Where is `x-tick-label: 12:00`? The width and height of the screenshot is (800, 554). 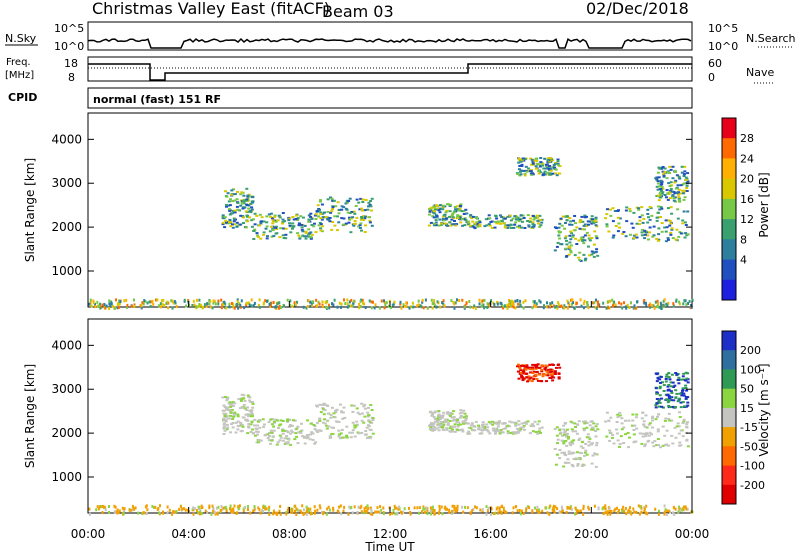 x-tick-label: 12:00 is located at coordinates (390, 534).